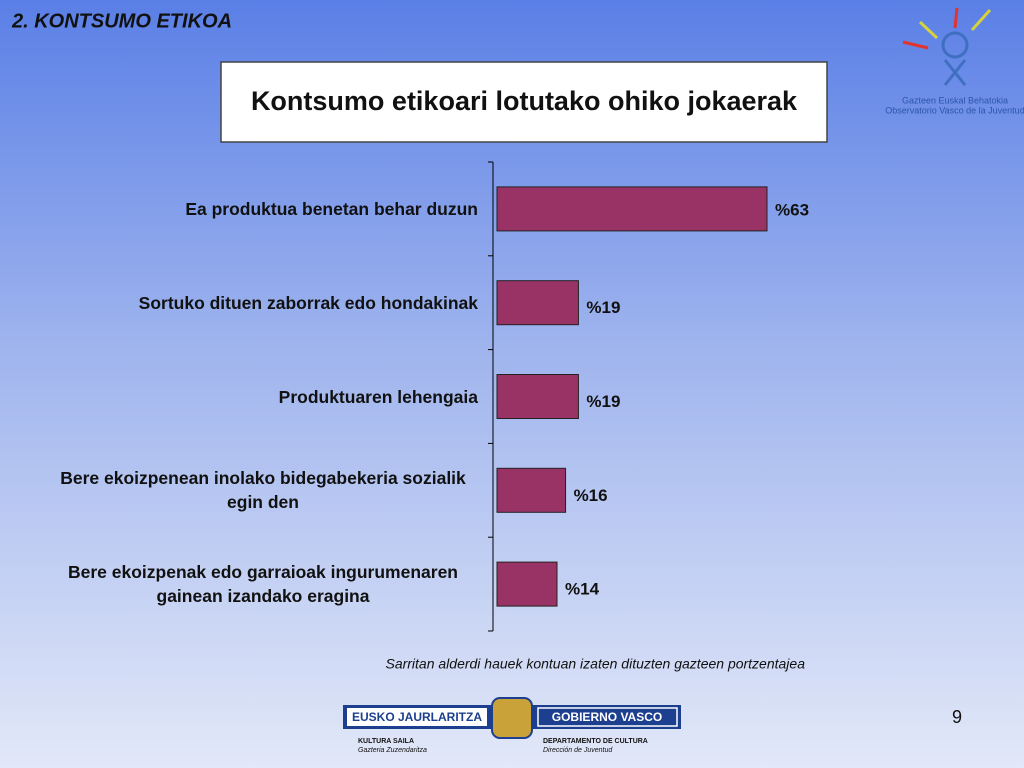  Describe the element at coordinates (263, 397) in the screenshot. I see `category-label-box: Produktuaren lehengaia` at that location.